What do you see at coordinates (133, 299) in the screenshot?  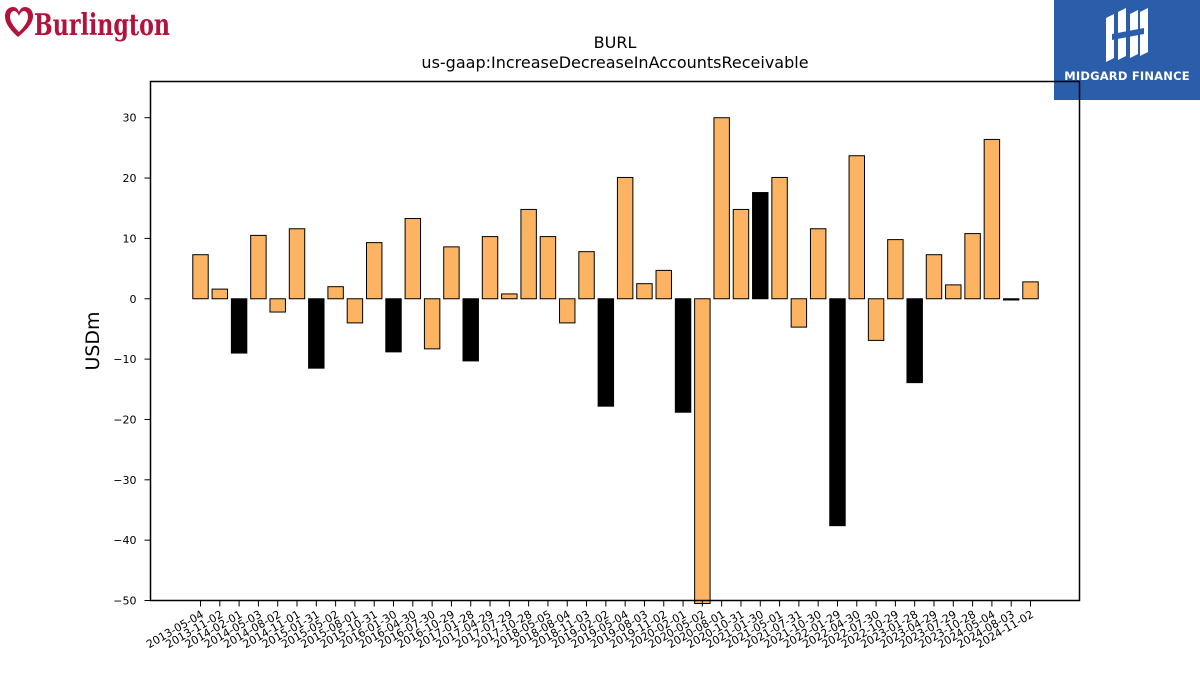 I see `y-tick-label: 0` at bounding box center [133, 299].